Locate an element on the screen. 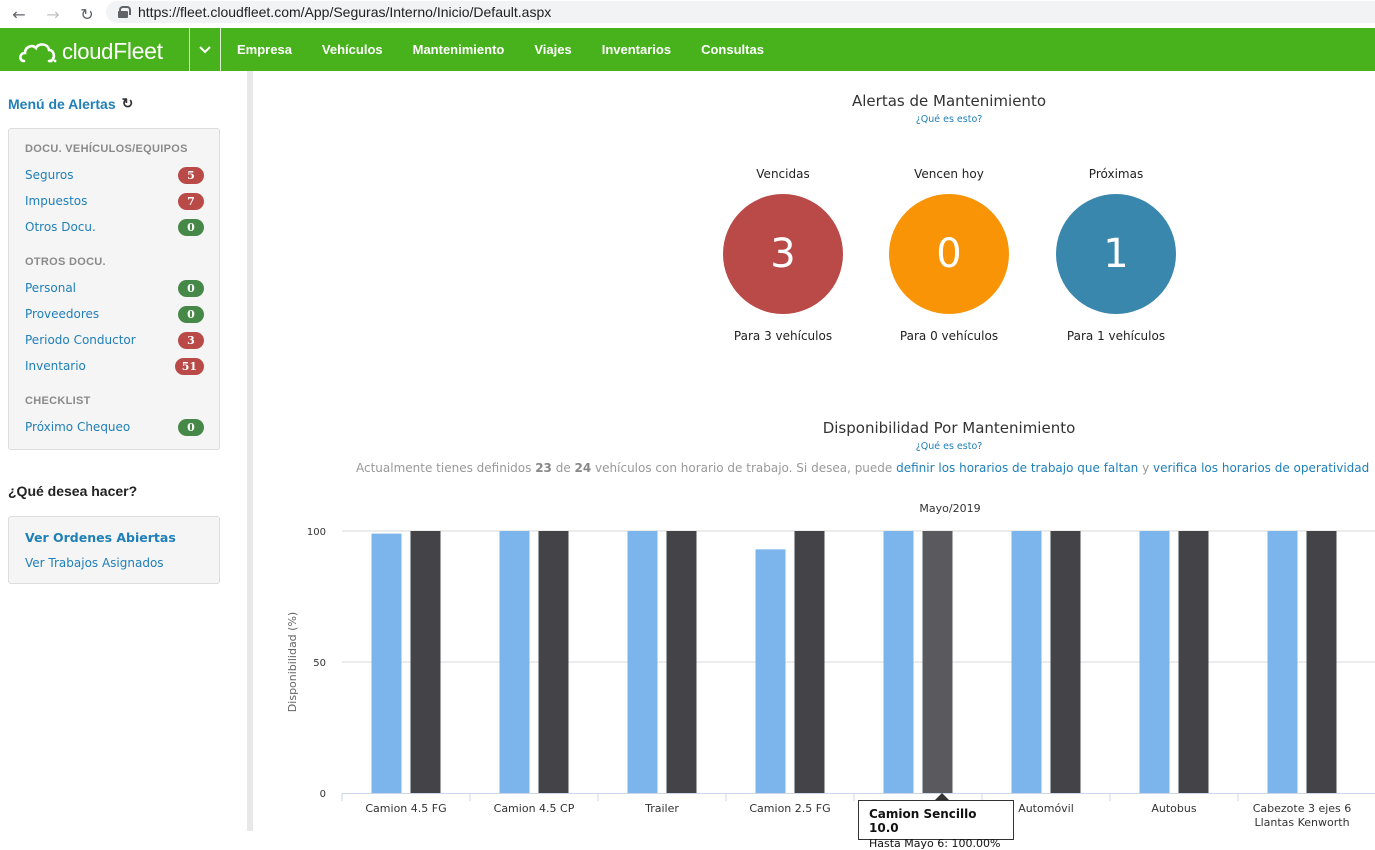 This screenshot has width=1375, height=850. lock-icon is located at coordinates (124, 12).